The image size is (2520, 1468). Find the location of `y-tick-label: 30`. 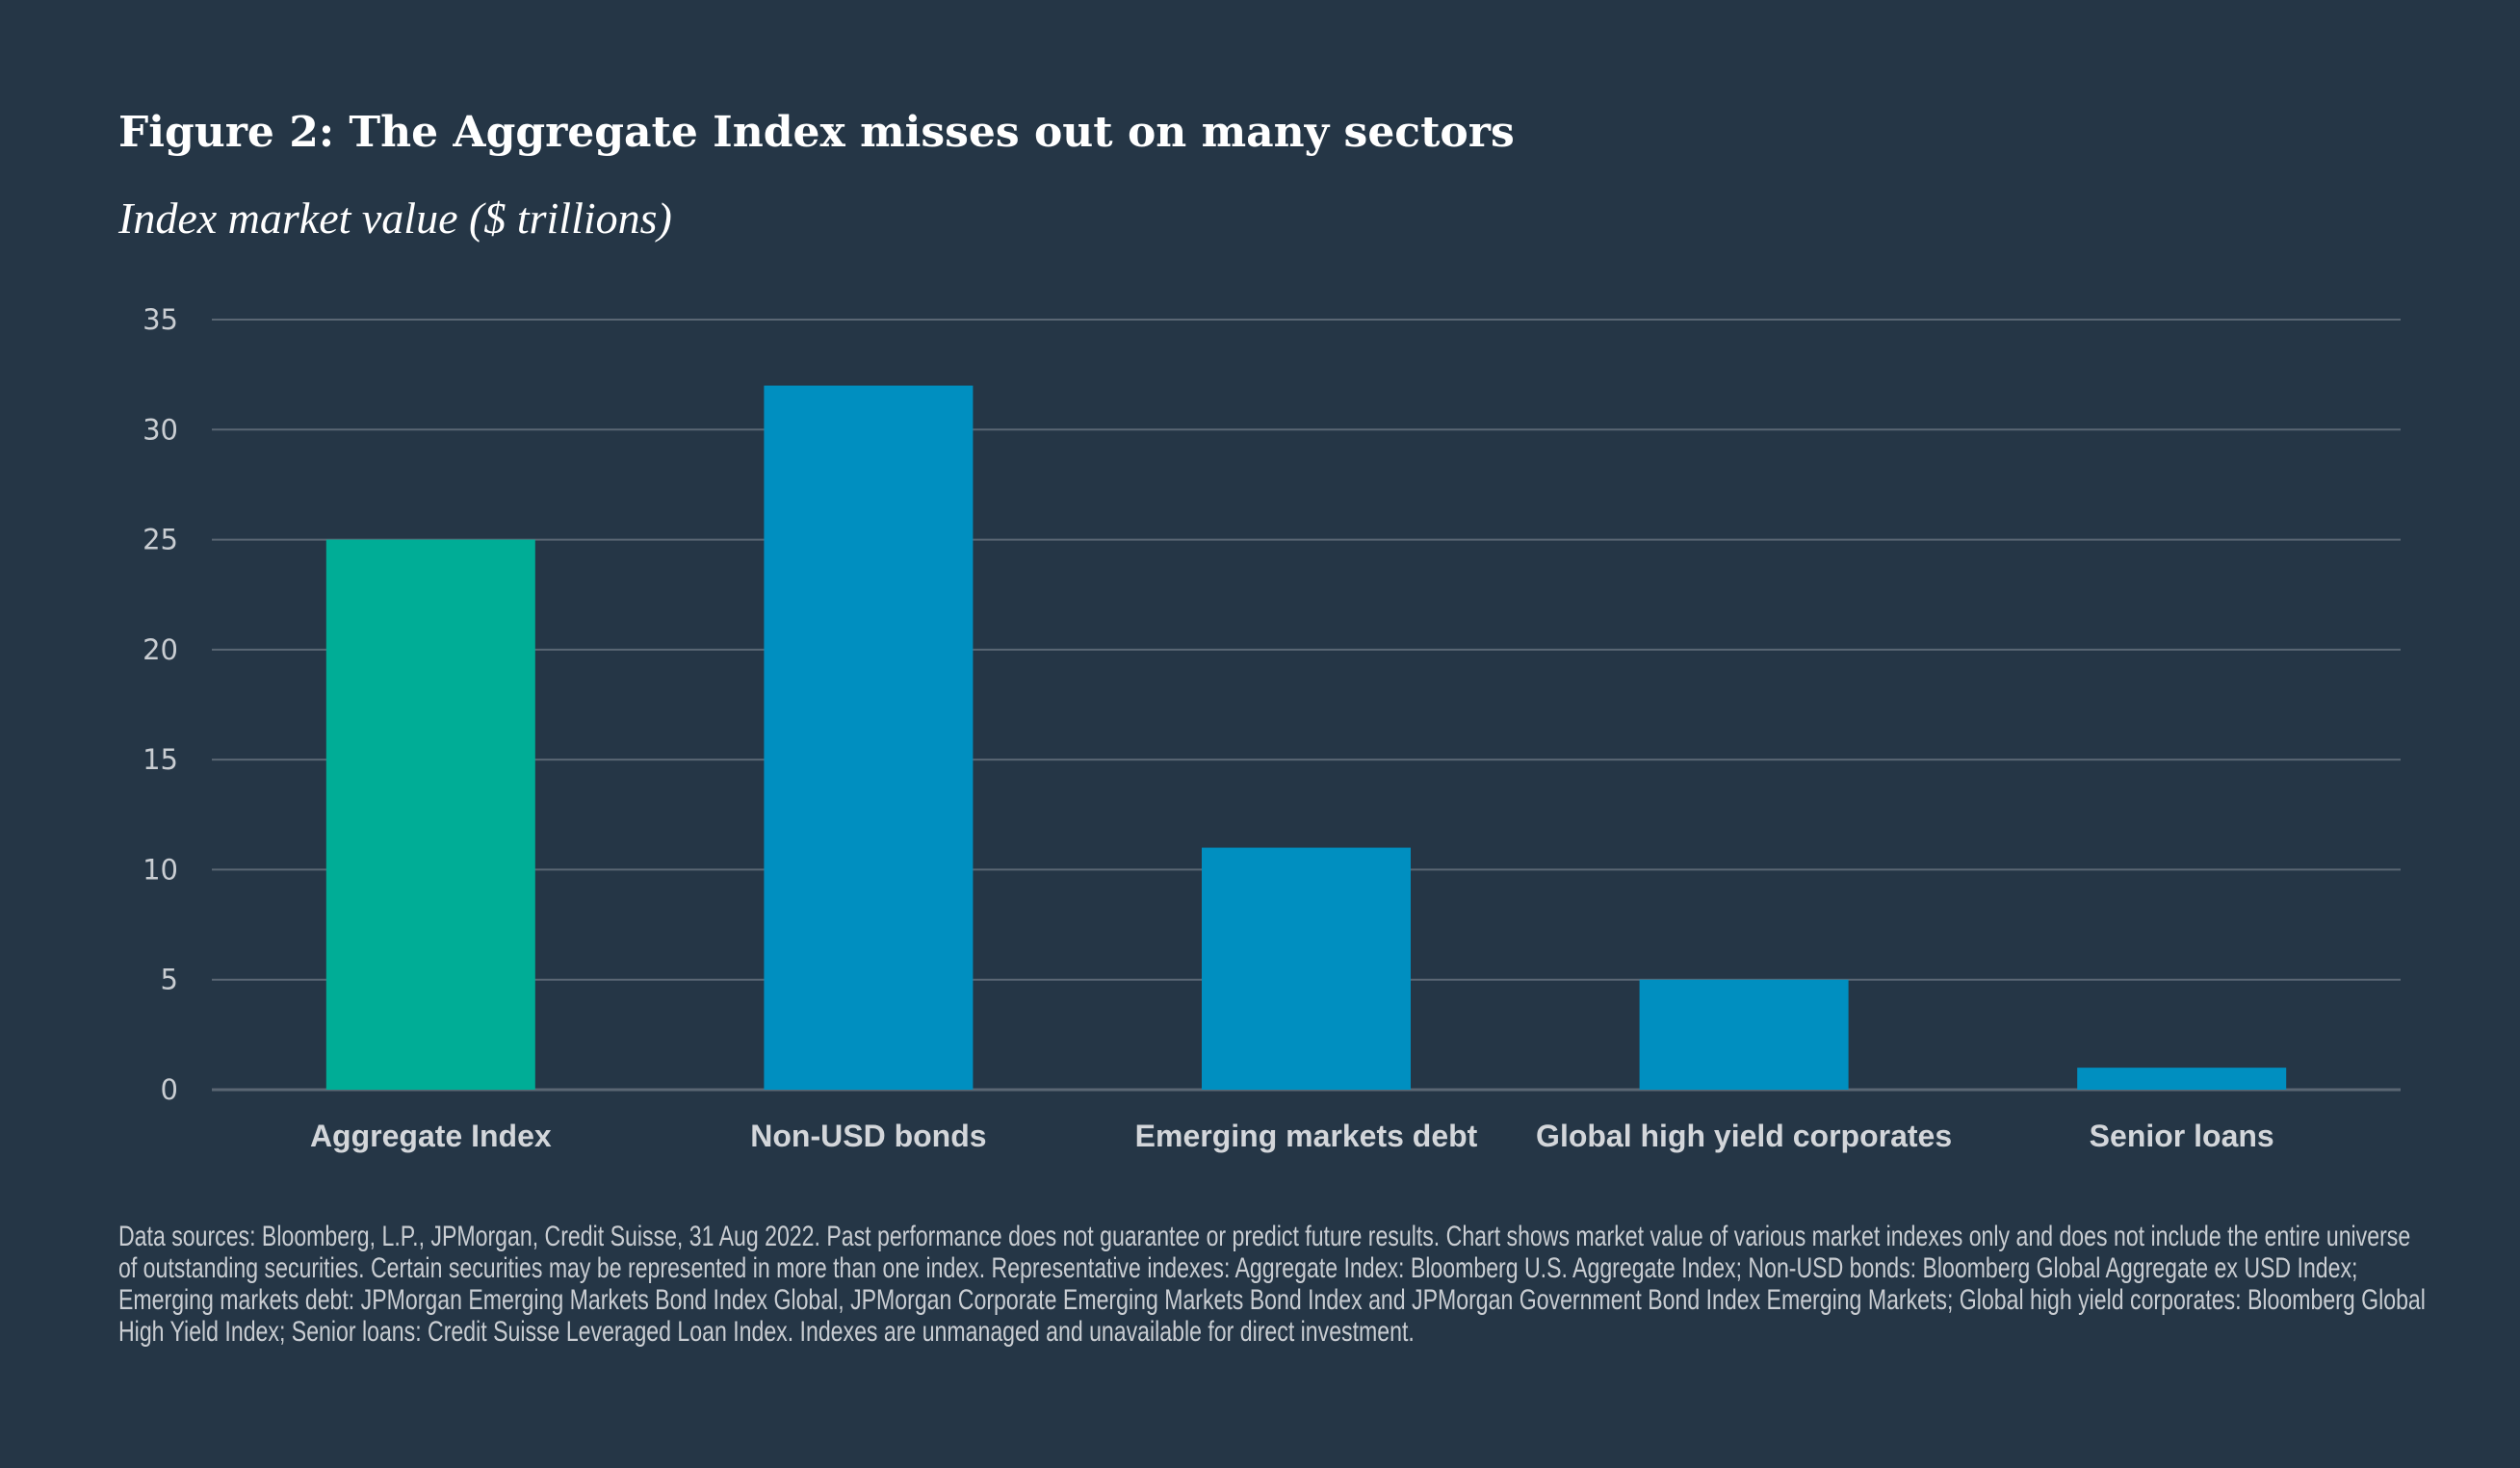

y-tick-label: 30 is located at coordinates (161, 429).